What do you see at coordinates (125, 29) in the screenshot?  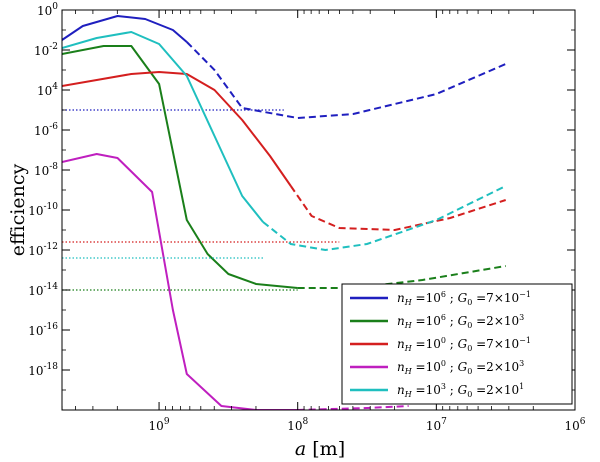 I see `series-1-solid-line` at bounding box center [125, 29].